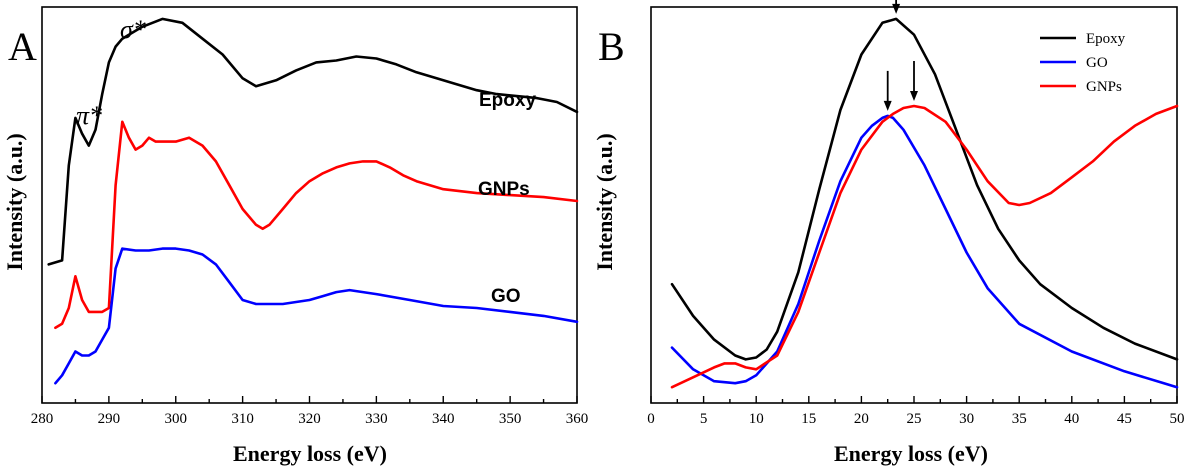 The height and width of the screenshot is (471, 1190). Describe the element at coordinates (242, 419) in the screenshot. I see `panel-a-x-tick-label-310: 310` at that location.